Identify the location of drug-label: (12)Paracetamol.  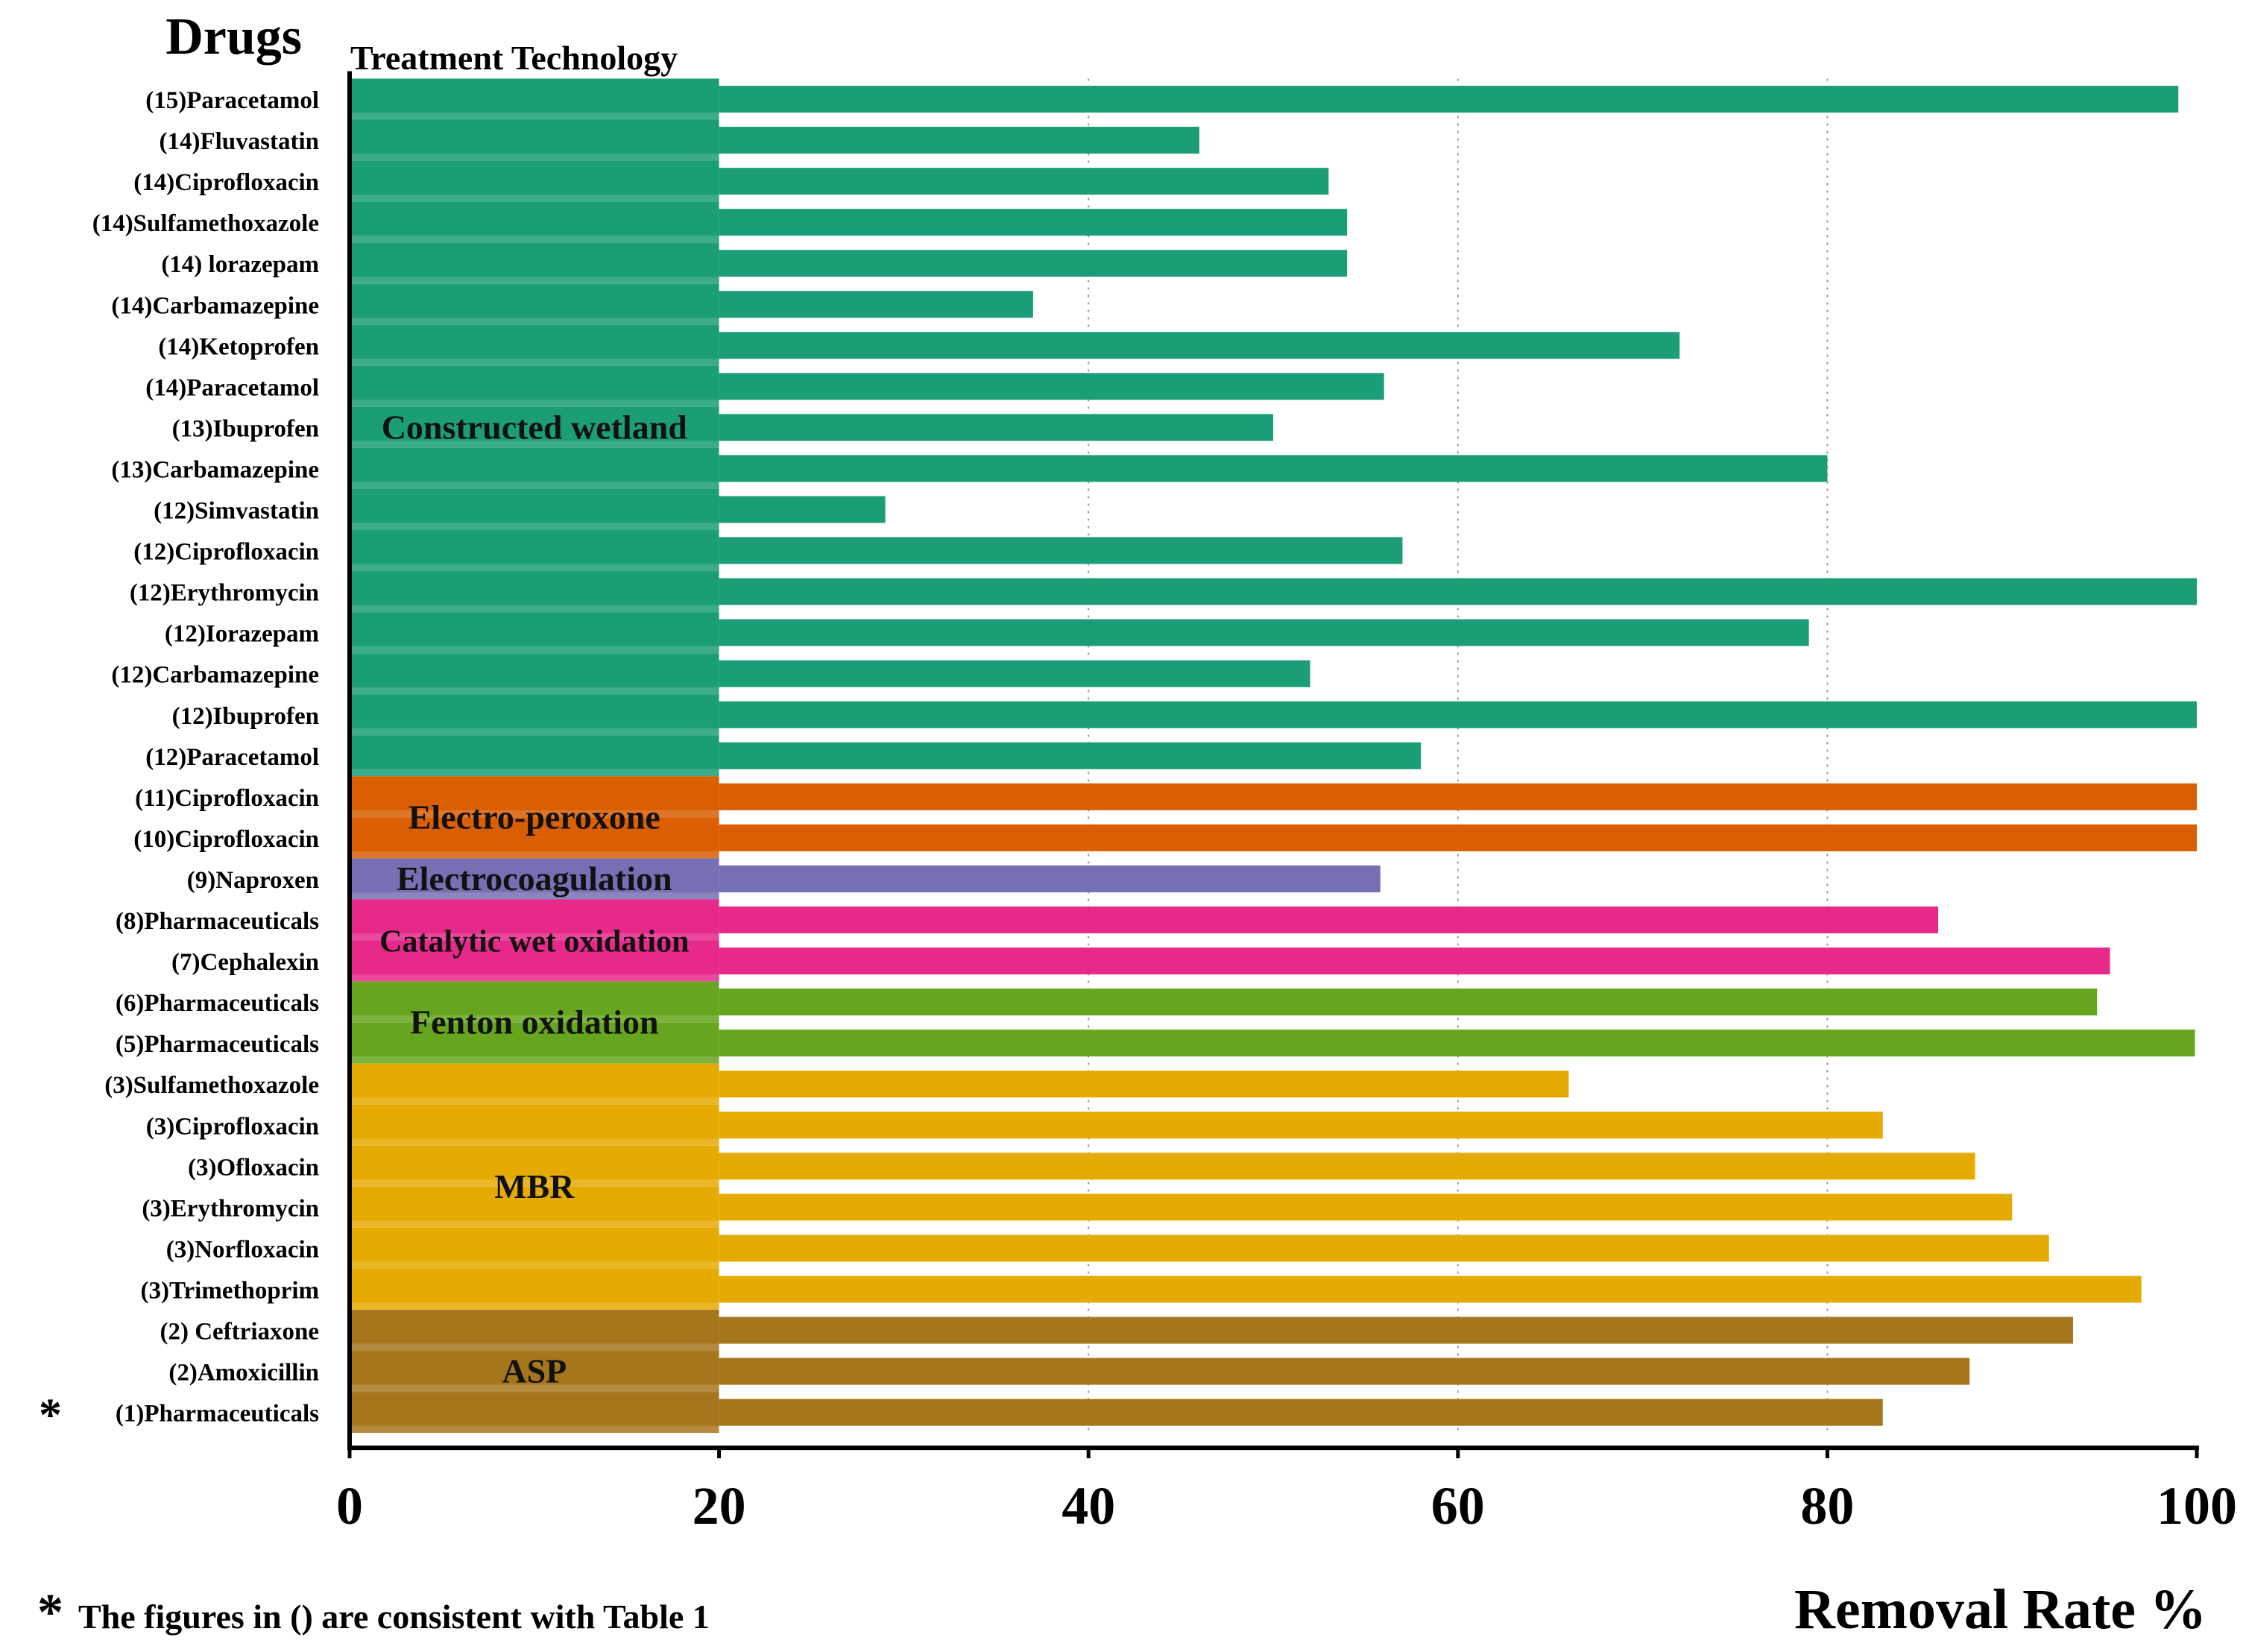
(232, 757).